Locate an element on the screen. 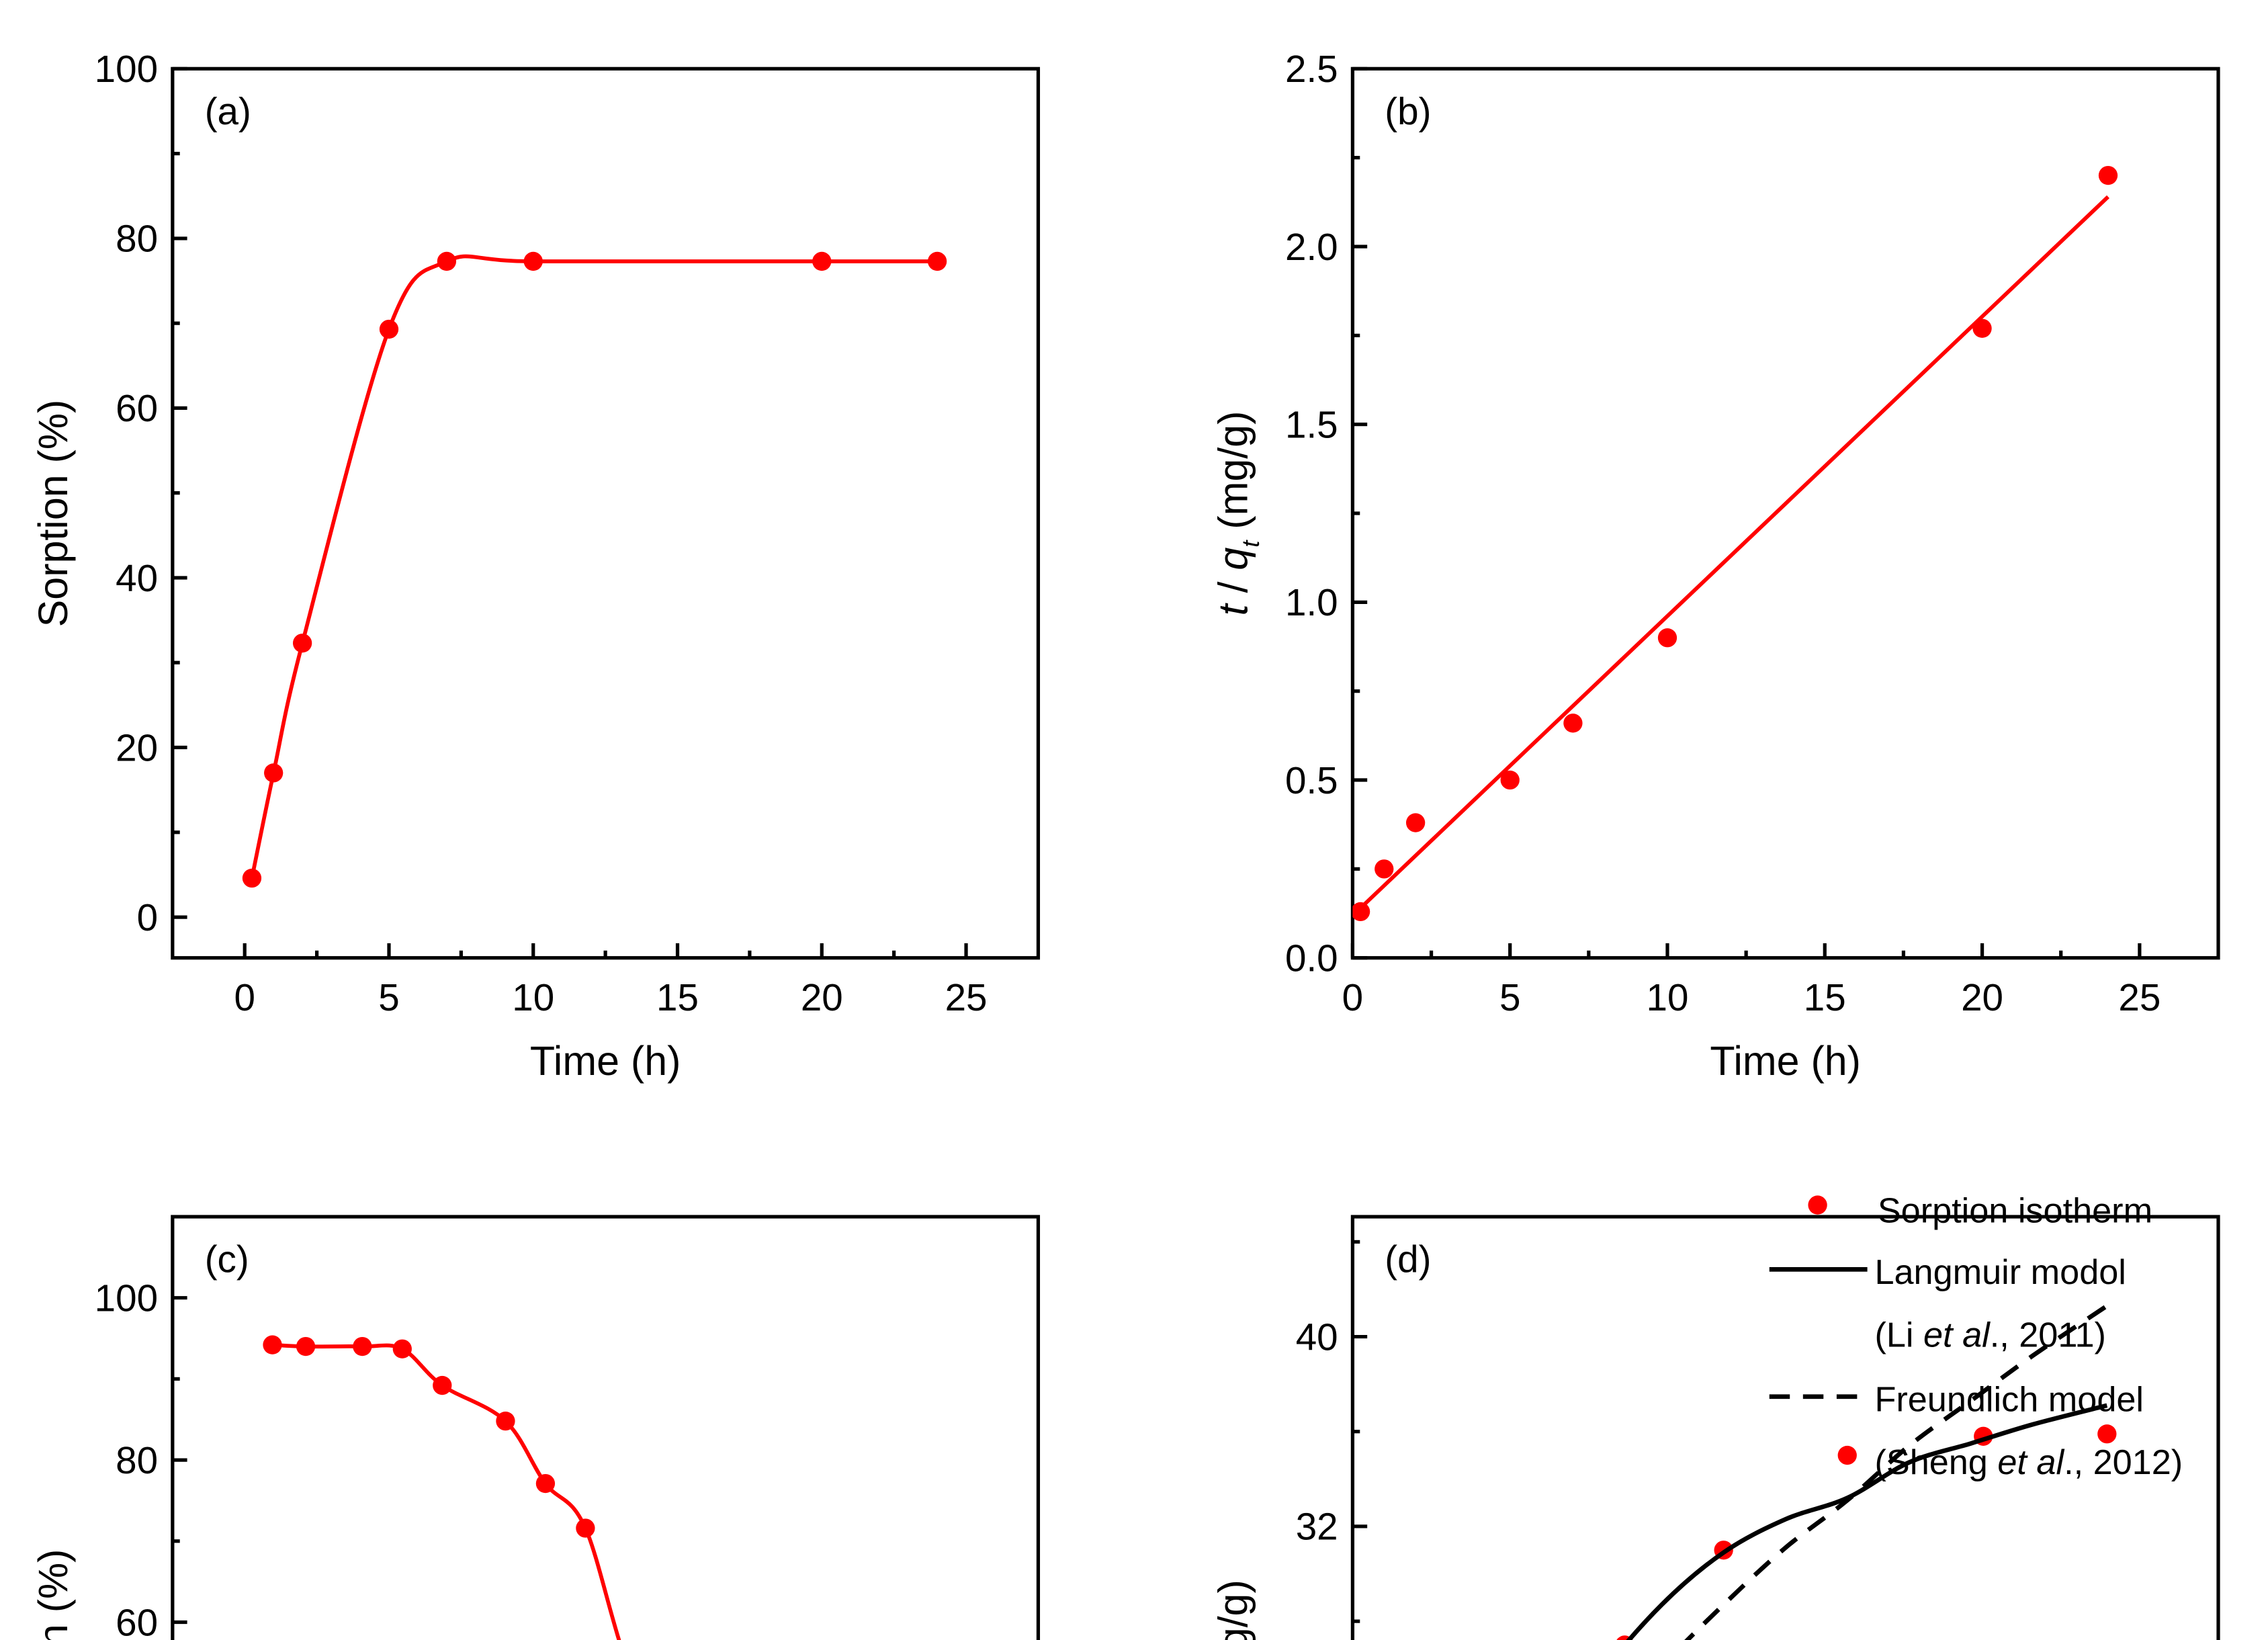  panel-label: (a) is located at coordinates (228, 111).